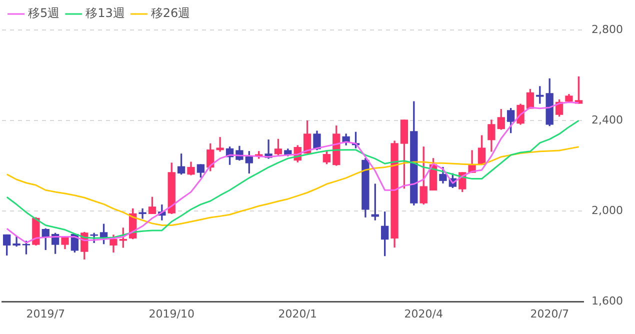  I want to click on legend-label: 移26週, so click(170, 13).